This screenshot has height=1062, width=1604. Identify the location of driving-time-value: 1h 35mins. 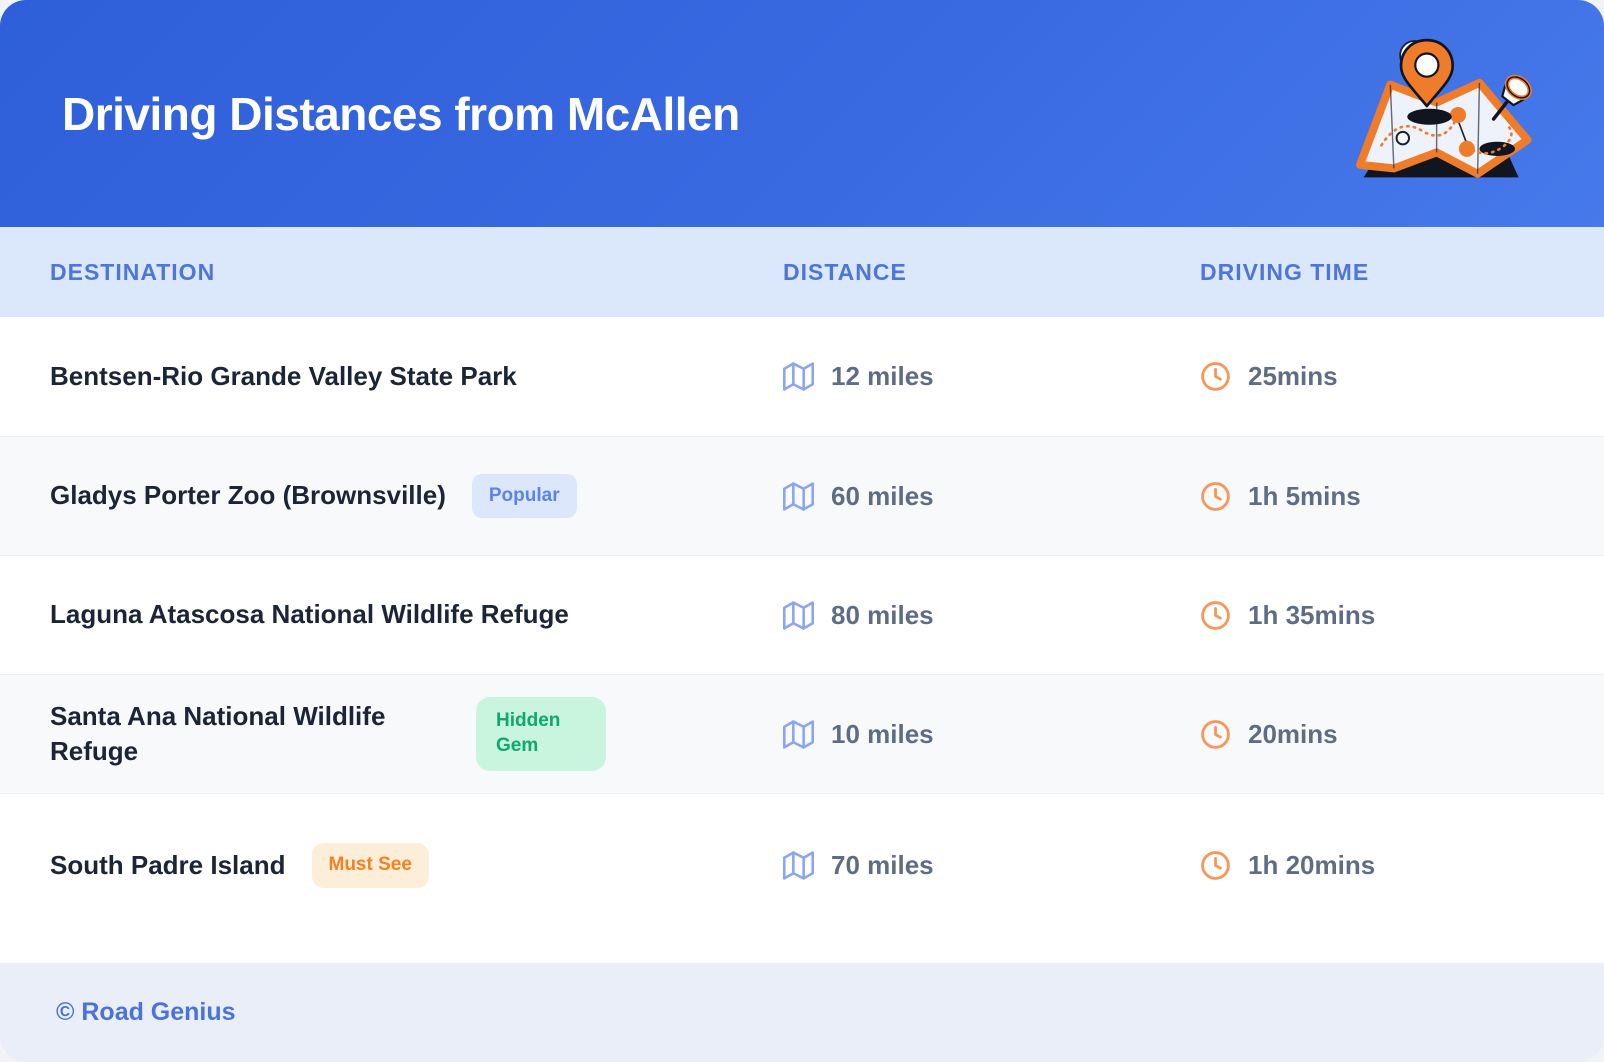
(1312, 614).